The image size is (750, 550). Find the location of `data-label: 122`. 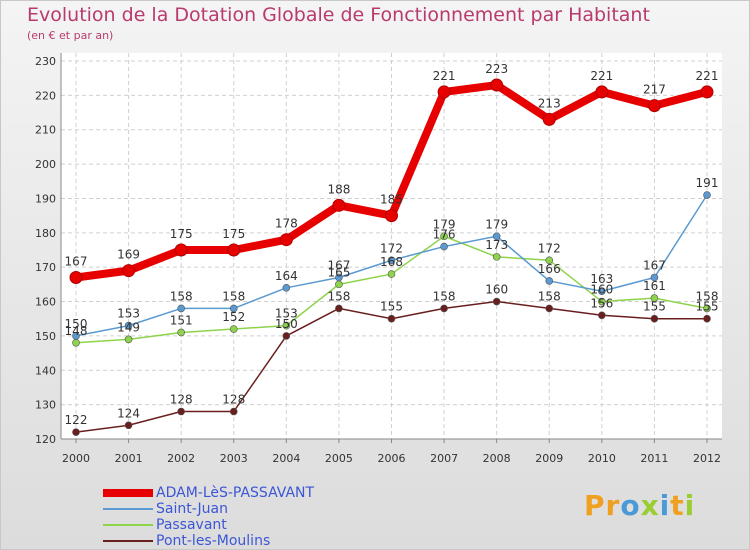

data-label: 122 is located at coordinates (76, 420).